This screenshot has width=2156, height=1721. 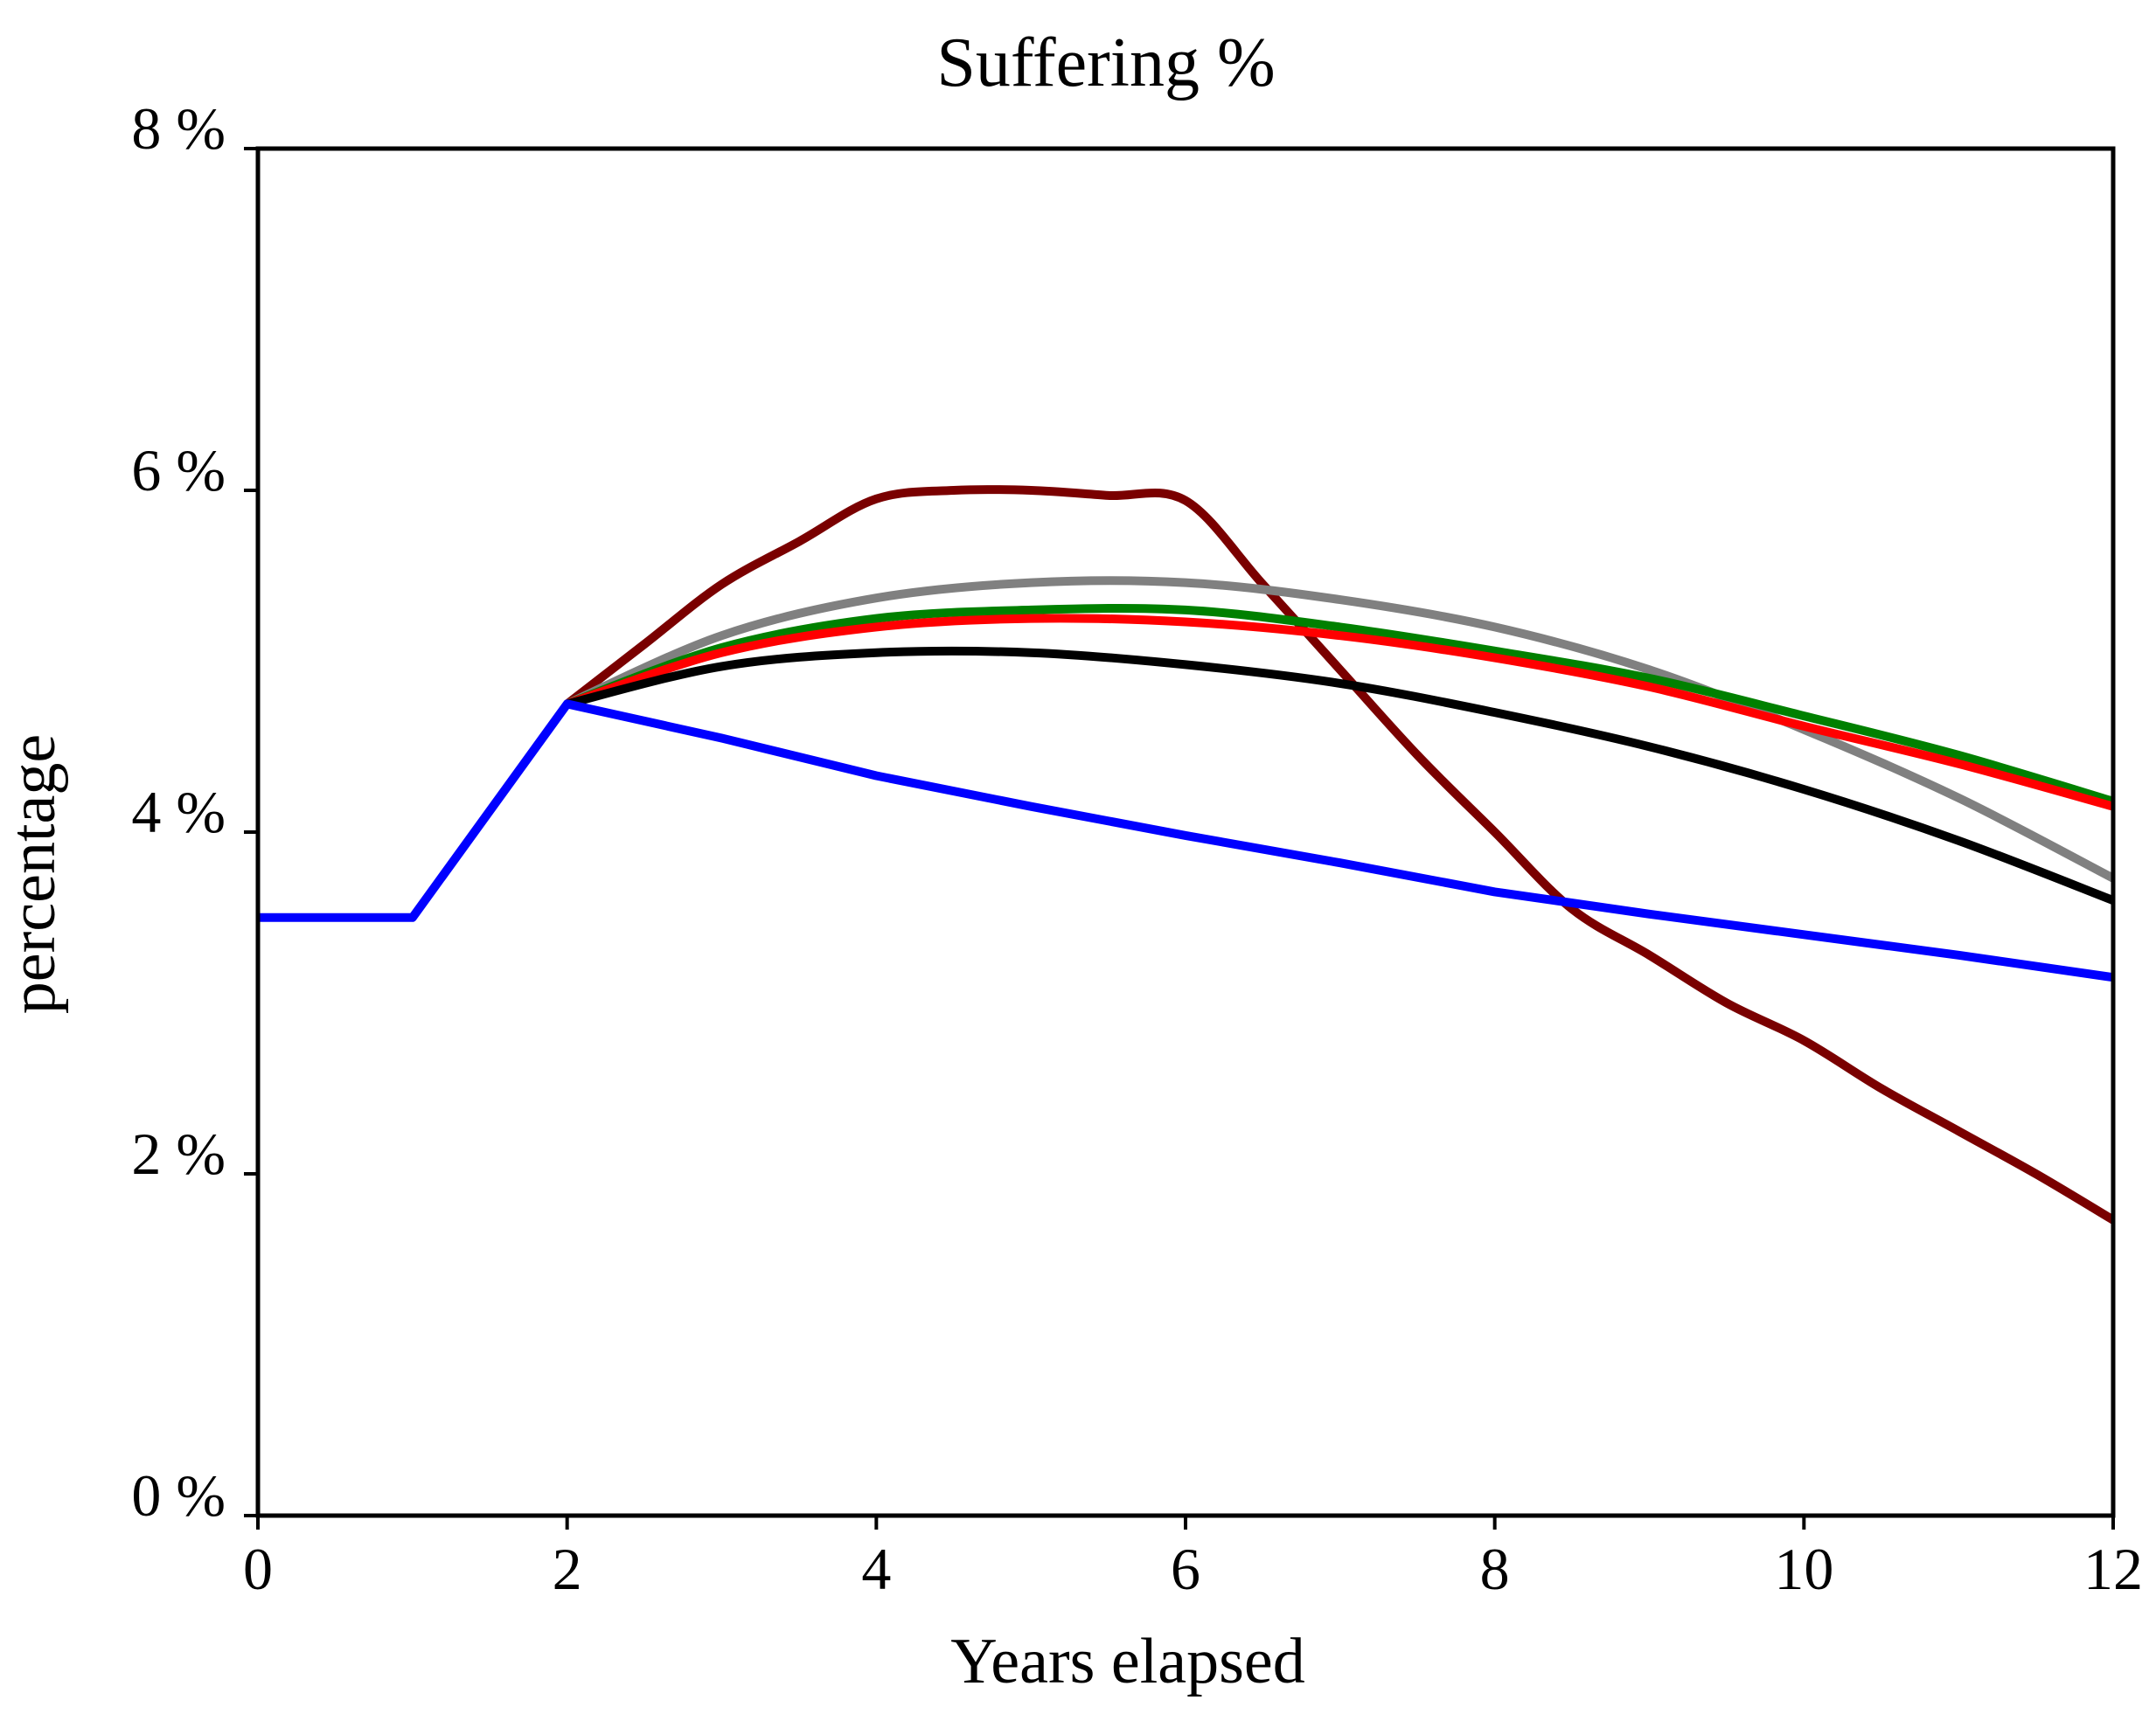 What do you see at coordinates (876, 1569) in the screenshot?
I see `x-tick-label: 4` at bounding box center [876, 1569].